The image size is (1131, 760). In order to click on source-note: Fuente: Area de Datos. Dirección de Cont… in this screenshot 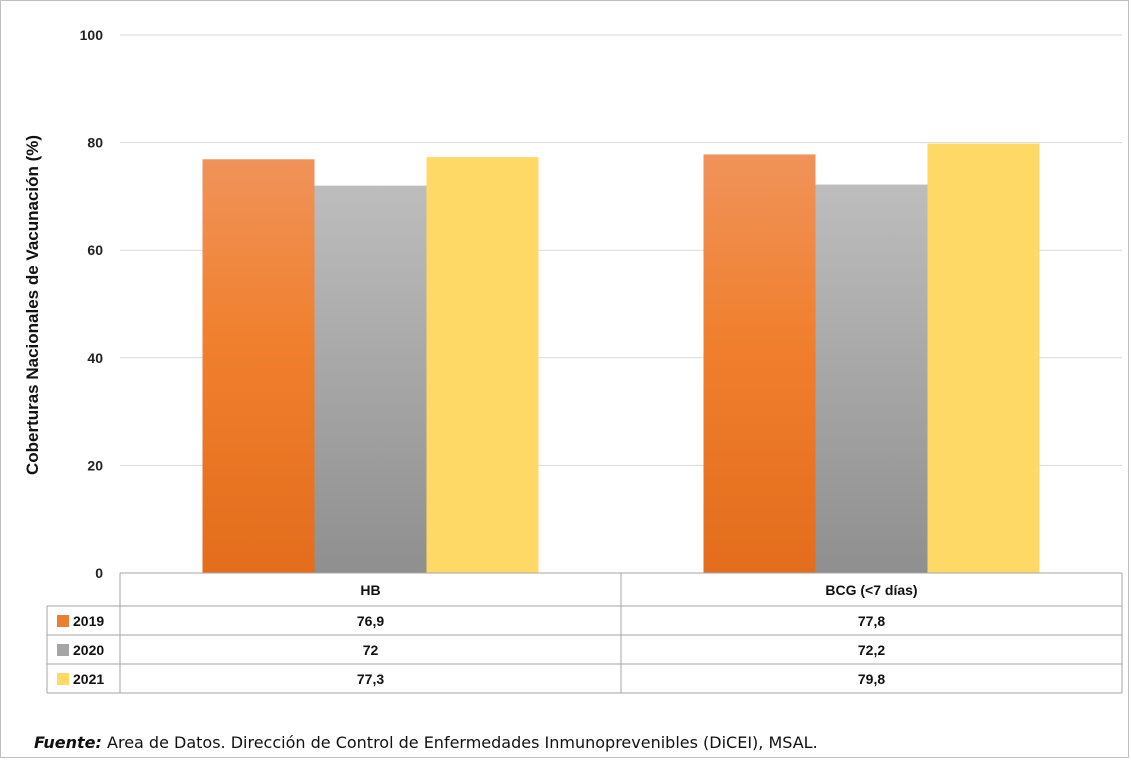, I will do `click(426, 742)`.